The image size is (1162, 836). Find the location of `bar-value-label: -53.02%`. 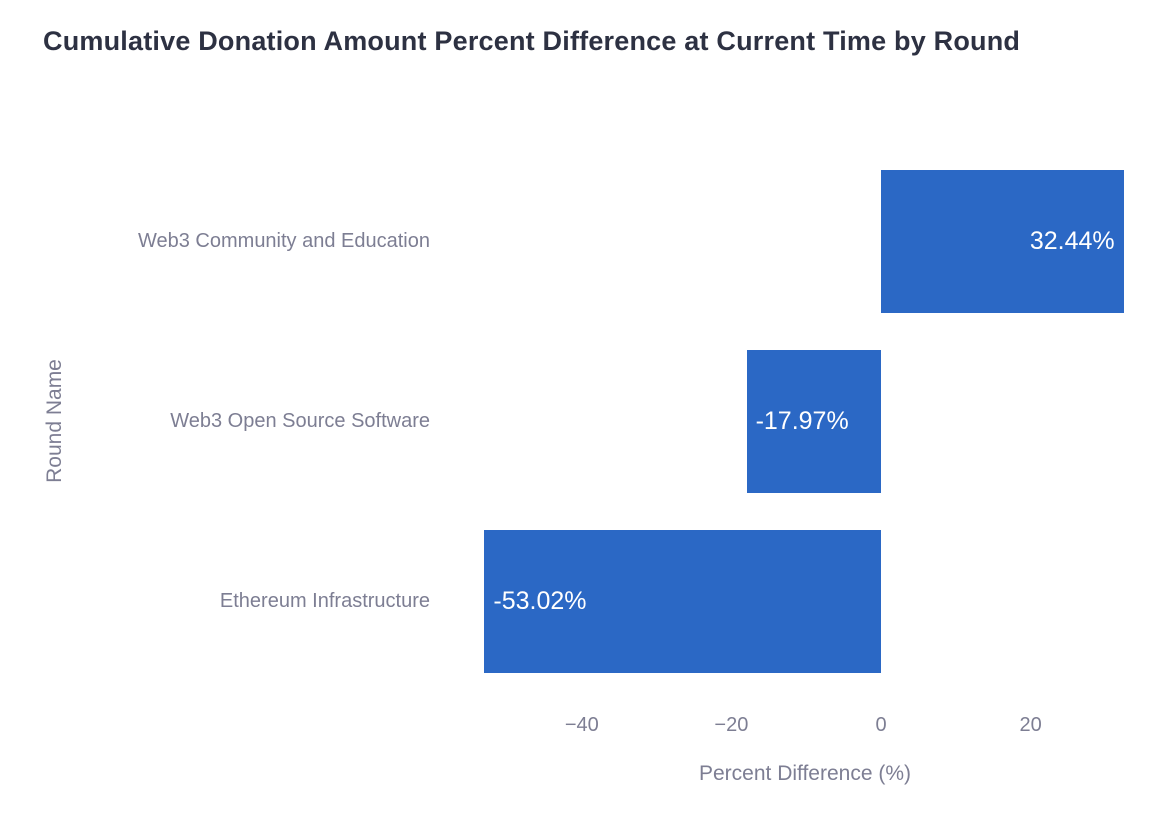

bar-value-label: -53.02% is located at coordinates (540, 601).